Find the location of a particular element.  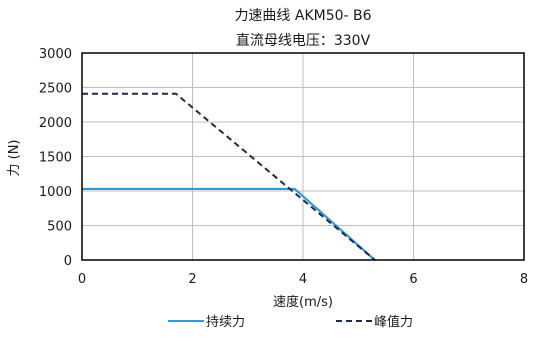

y-tick-label: 2000 is located at coordinates (55, 123).